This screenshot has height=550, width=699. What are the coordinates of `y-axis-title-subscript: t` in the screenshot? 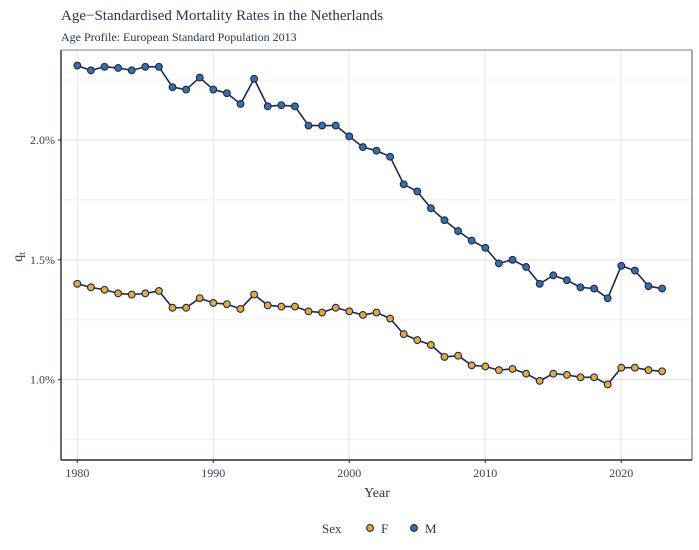 It's located at (22, 253).